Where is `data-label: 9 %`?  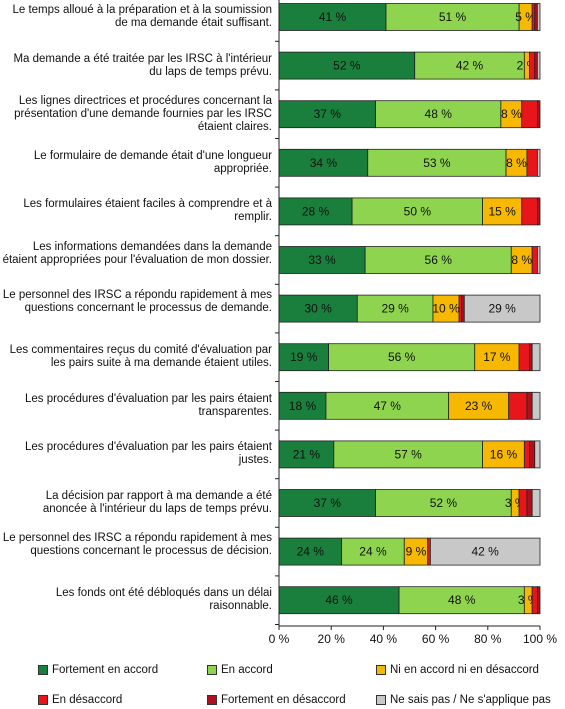
data-label: 9 % is located at coordinates (416, 552).